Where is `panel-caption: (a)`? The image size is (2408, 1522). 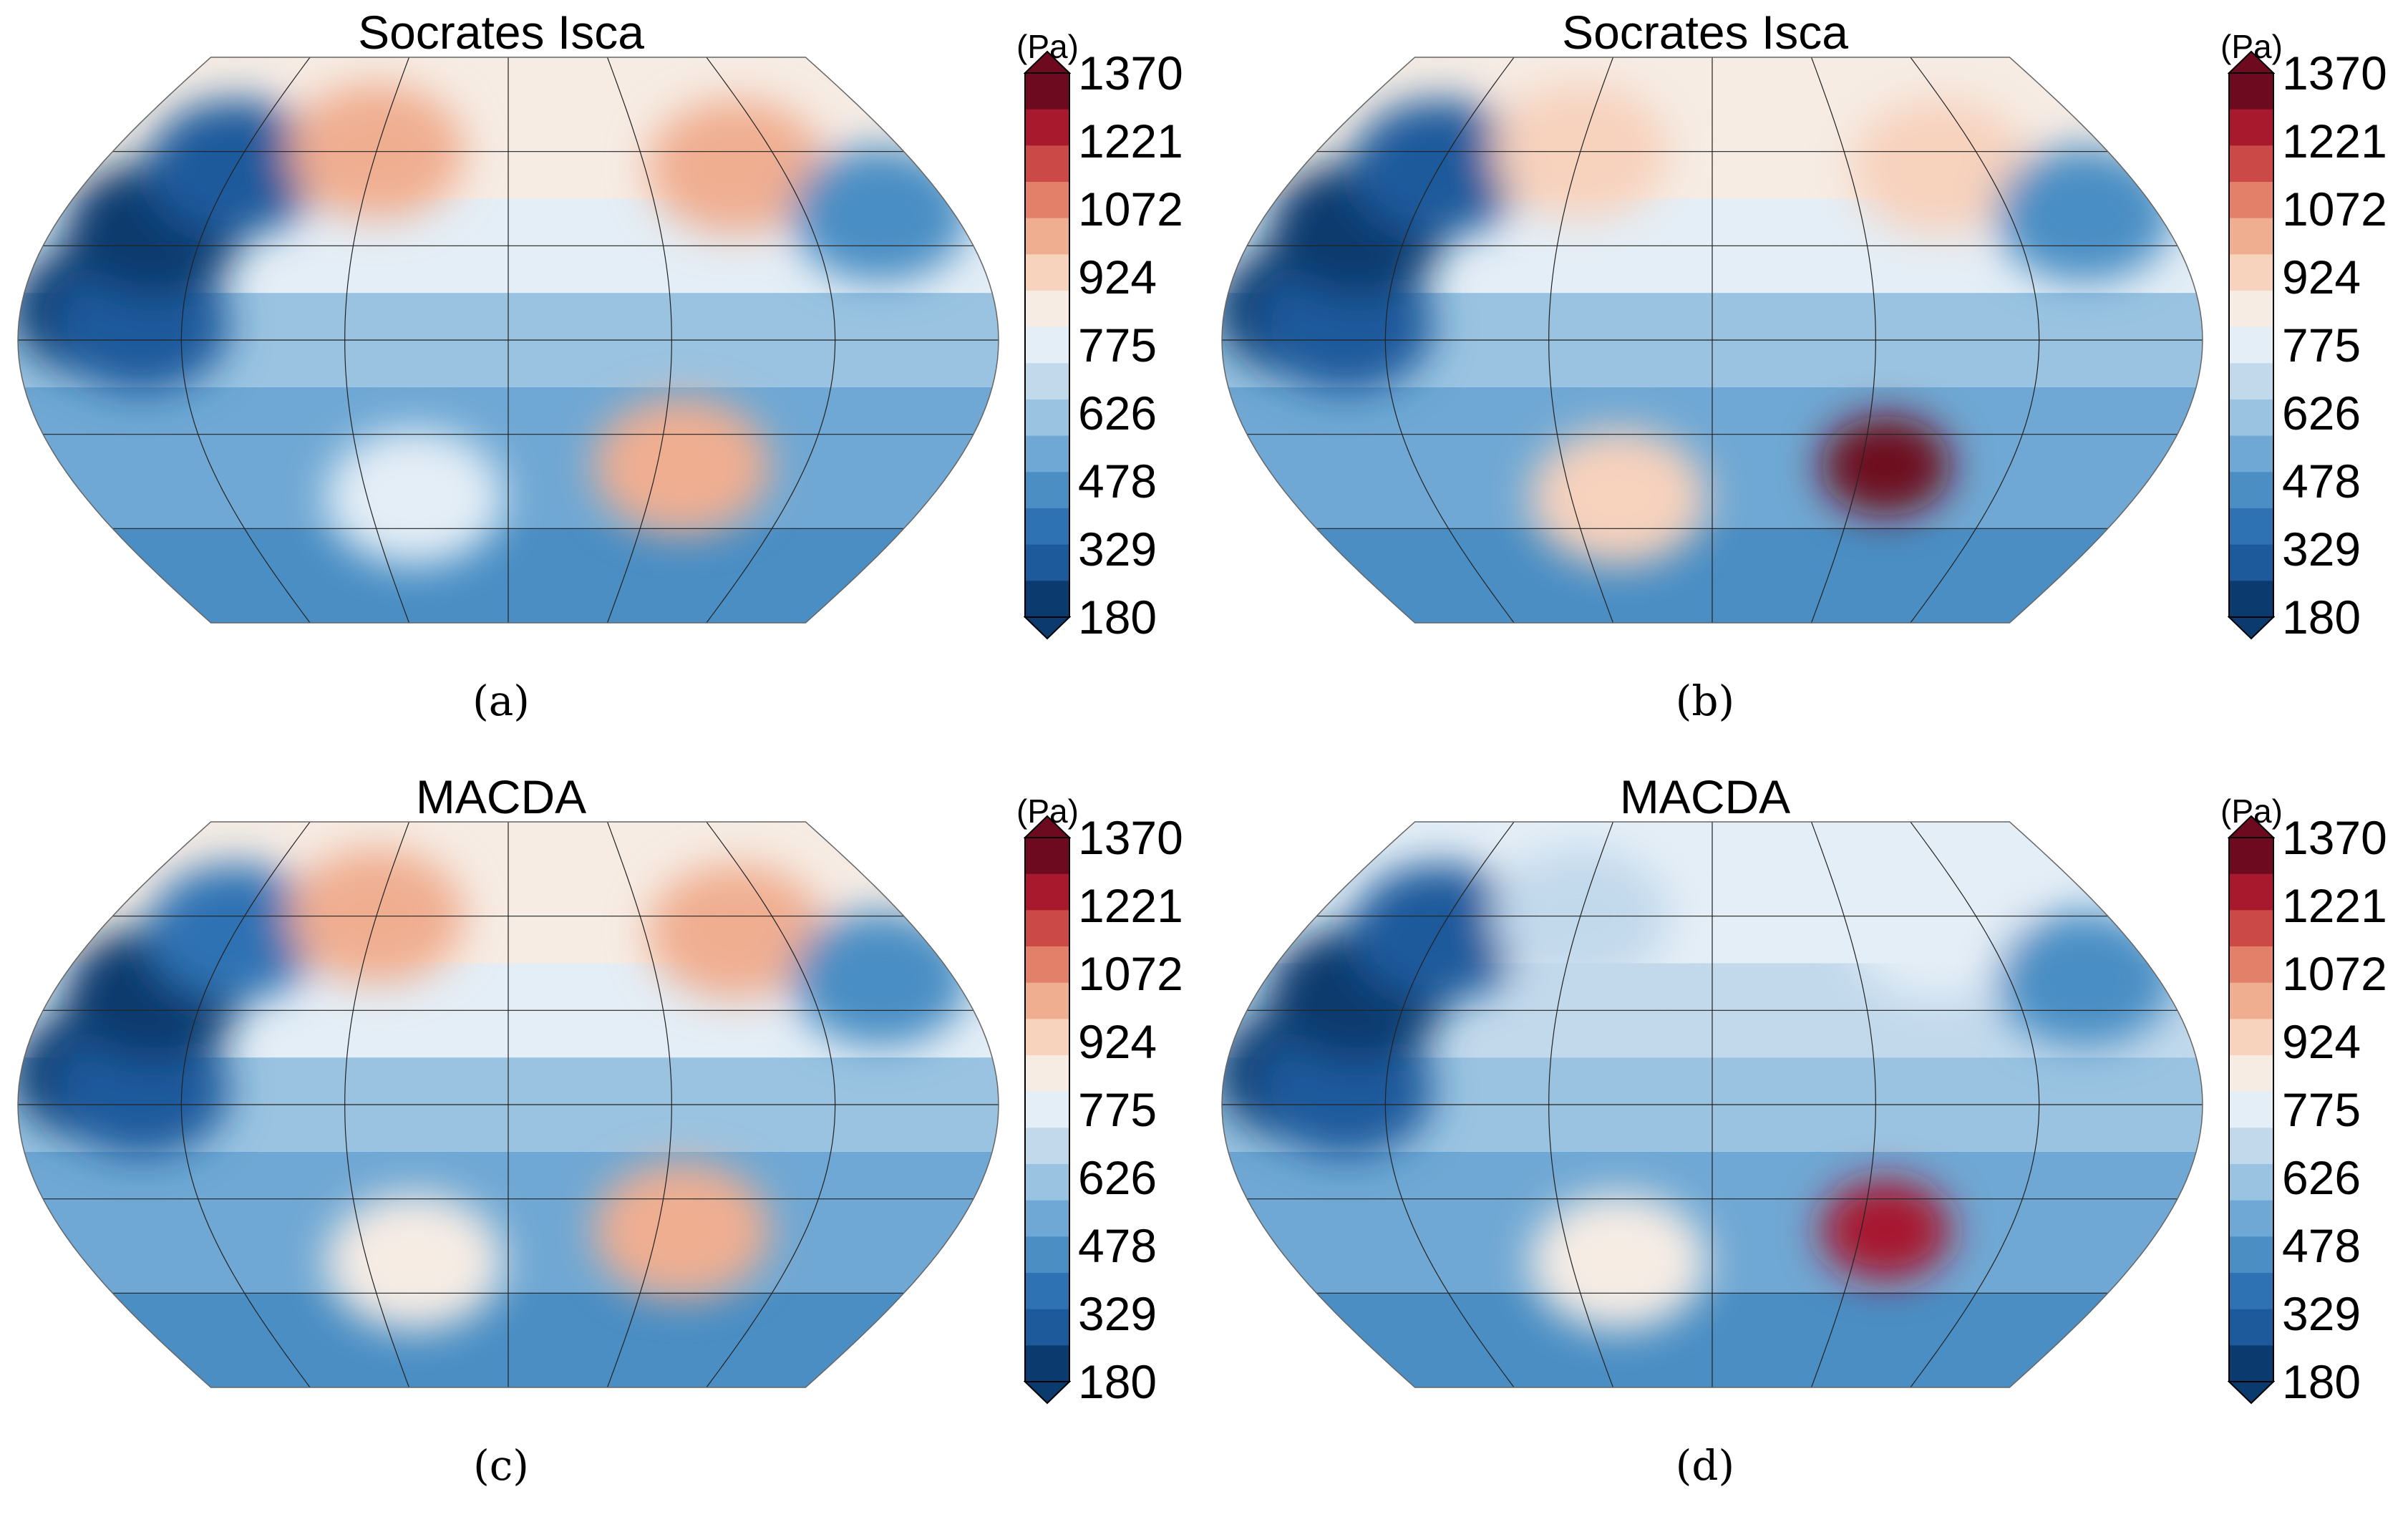
panel-caption: (a) is located at coordinates (501, 701).